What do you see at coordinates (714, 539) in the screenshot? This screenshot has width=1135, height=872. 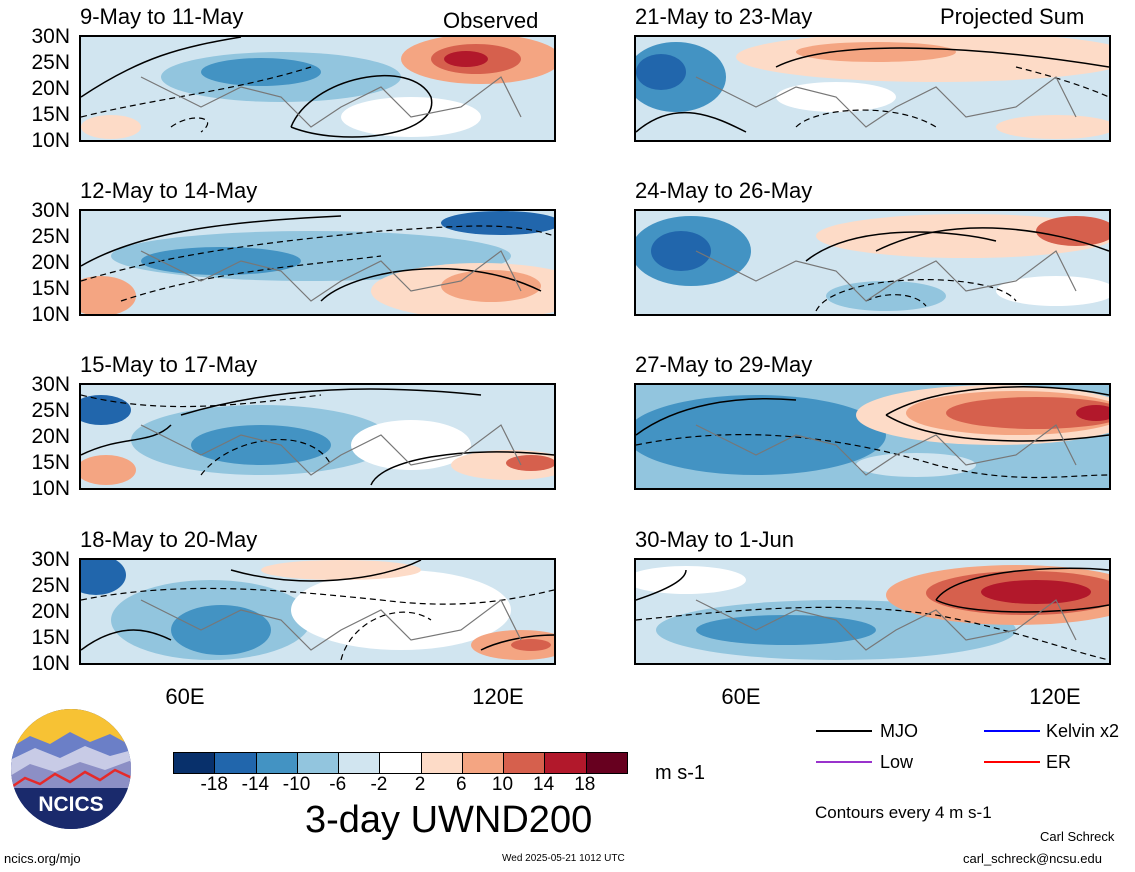 I see `panel-title: 30-May to 1-Jun` at bounding box center [714, 539].